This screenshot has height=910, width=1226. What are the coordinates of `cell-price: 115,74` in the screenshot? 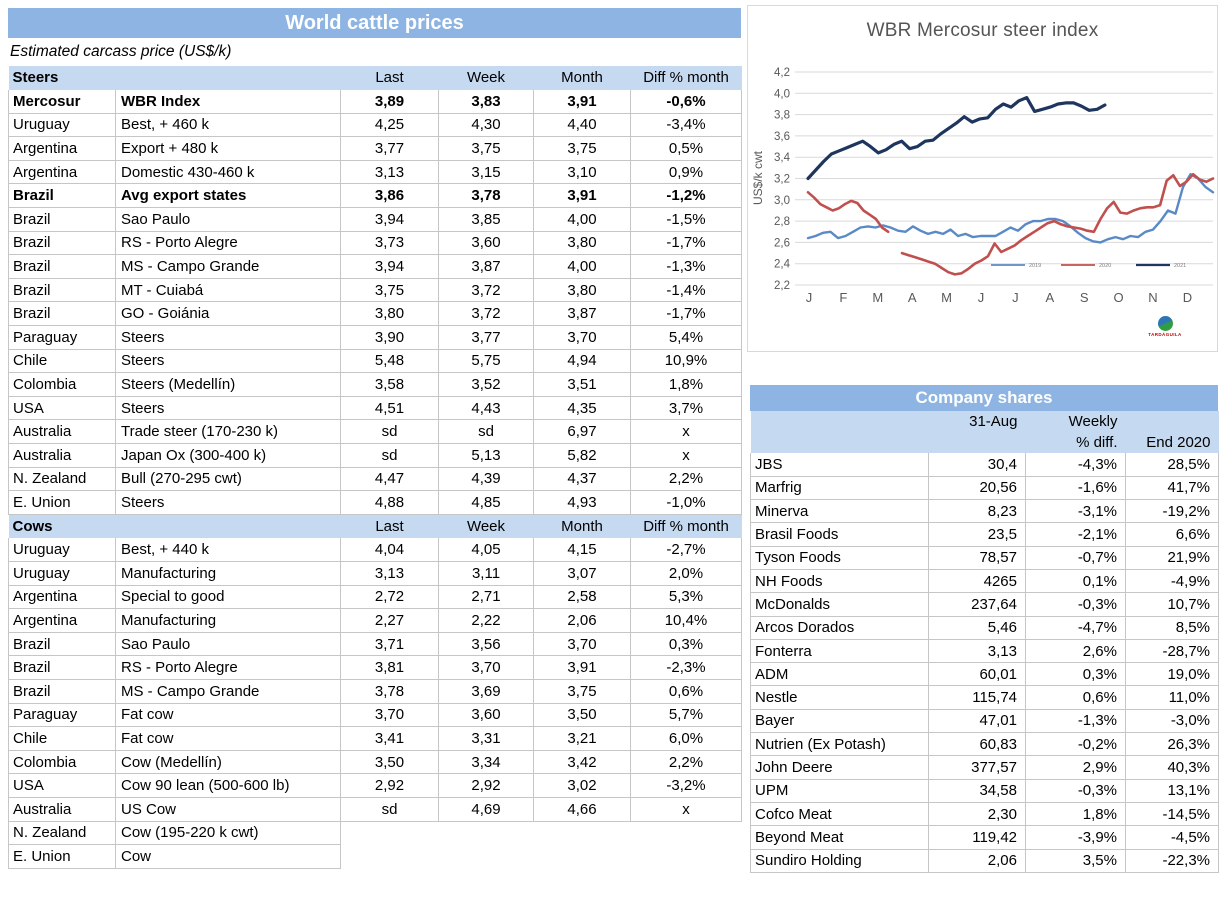 It's located at (977, 697).